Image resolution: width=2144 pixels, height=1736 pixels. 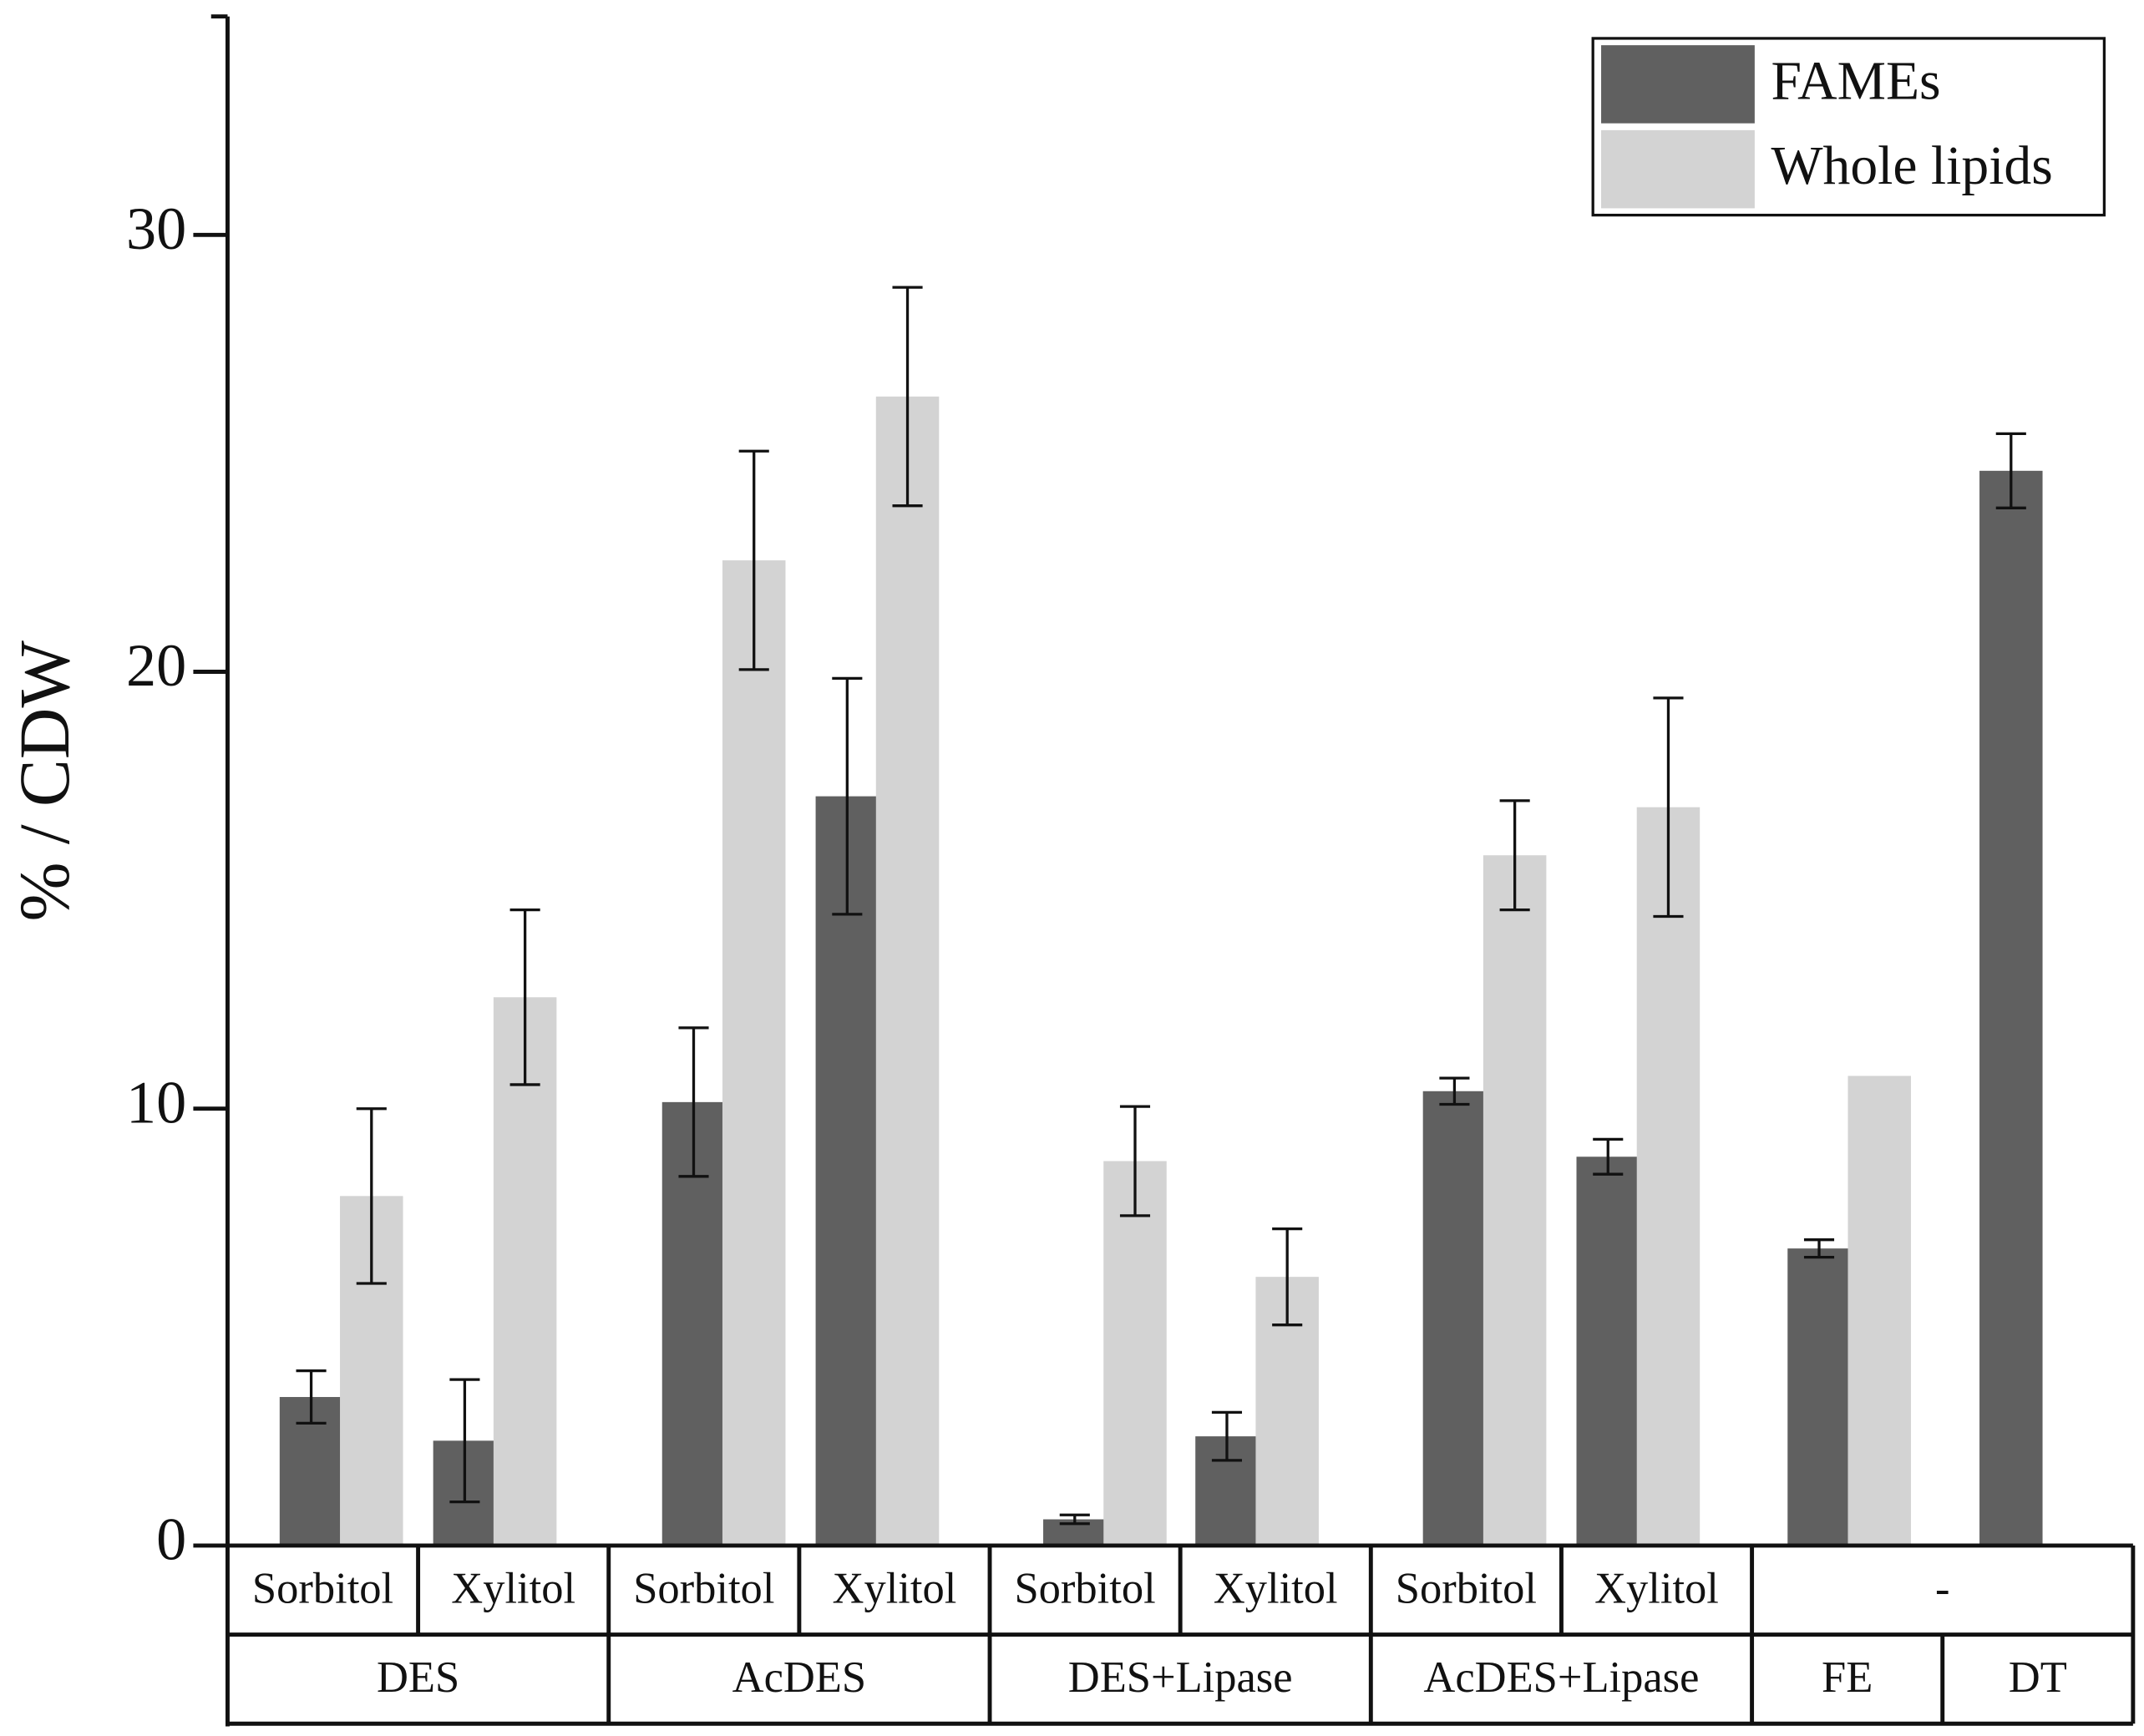 What do you see at coordinates (156, 228) in the screenshot?
I see `y-tick-label: 30` at bounding box center [156, 228].